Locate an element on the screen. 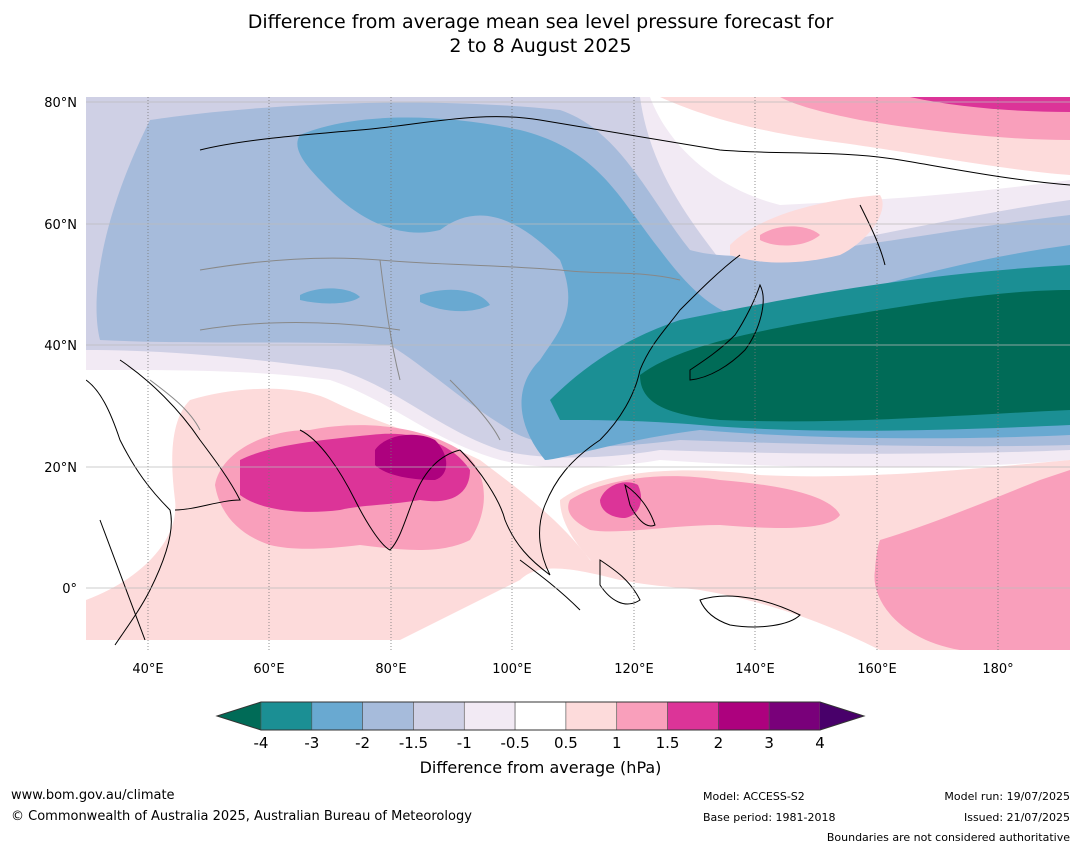 The height and width of the screenshot is (850, 1081). lat-axis: 80°N 60°N 40°N 20°N 0° is located at coordinates (60, 346).